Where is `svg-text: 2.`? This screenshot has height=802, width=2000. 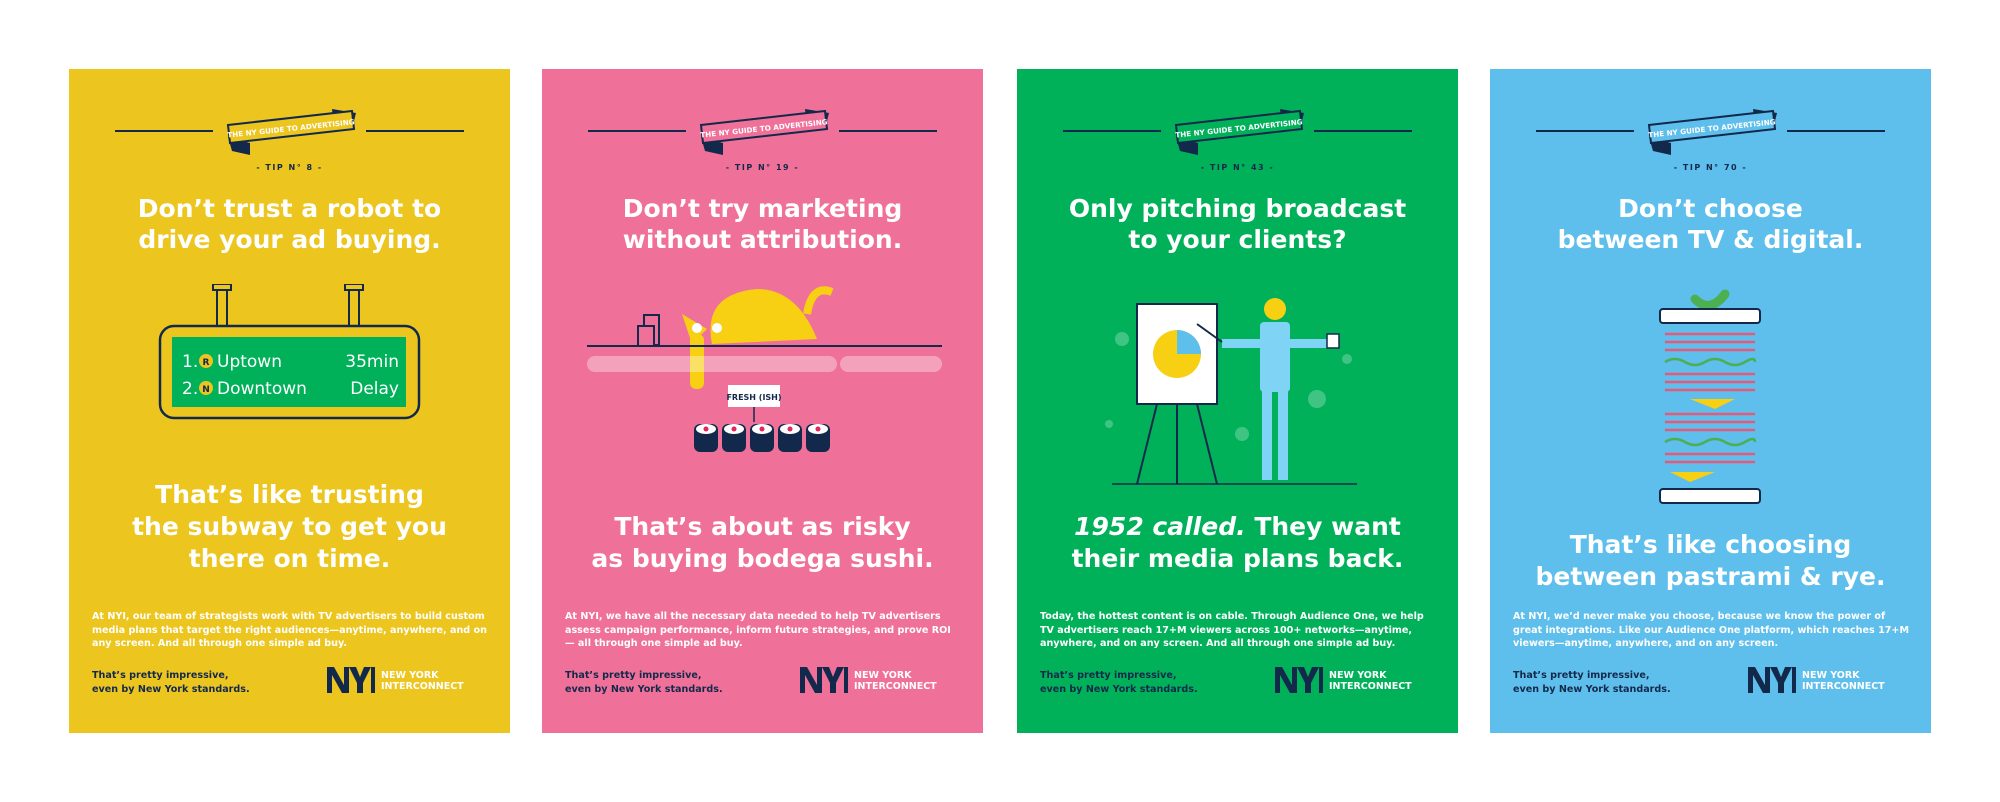
svg-text: 2. is located at coordinates (190, 389).